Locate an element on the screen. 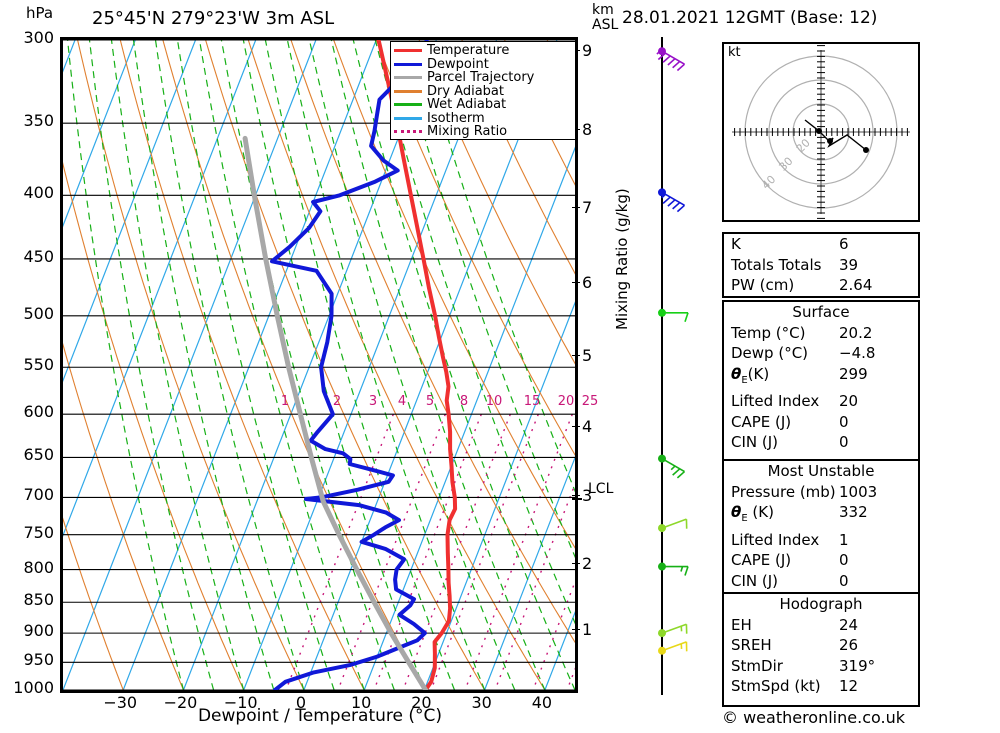  stat-value: 1003 is located at coordinates (858, 491).